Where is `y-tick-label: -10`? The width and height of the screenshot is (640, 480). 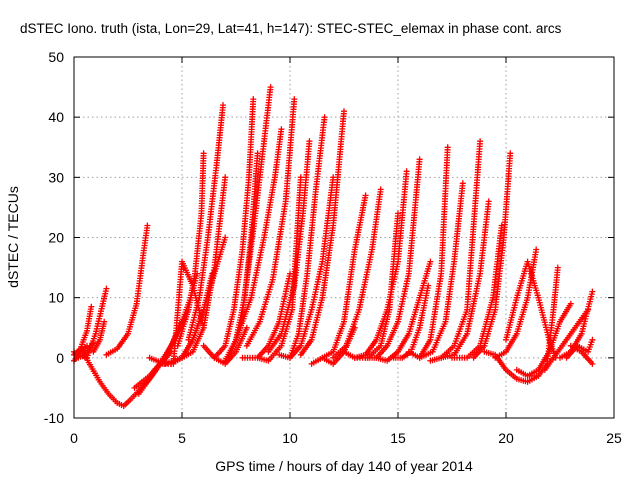 y-tick-label: -10 is located at coordinates (54, 418).